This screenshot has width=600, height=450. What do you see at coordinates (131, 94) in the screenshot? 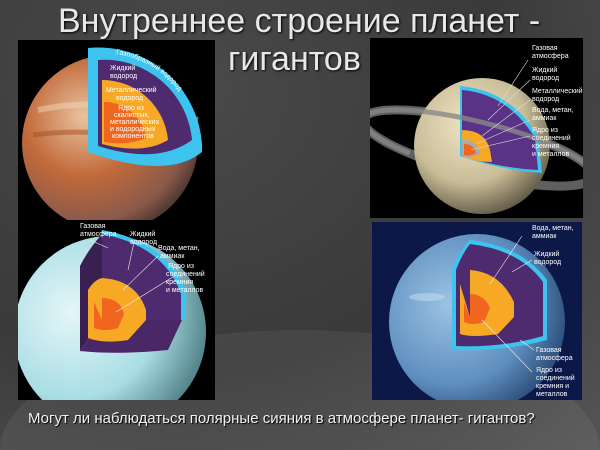
I see `jupiter-metallic-label: Металлический водород` at bounding box center [131, 94].